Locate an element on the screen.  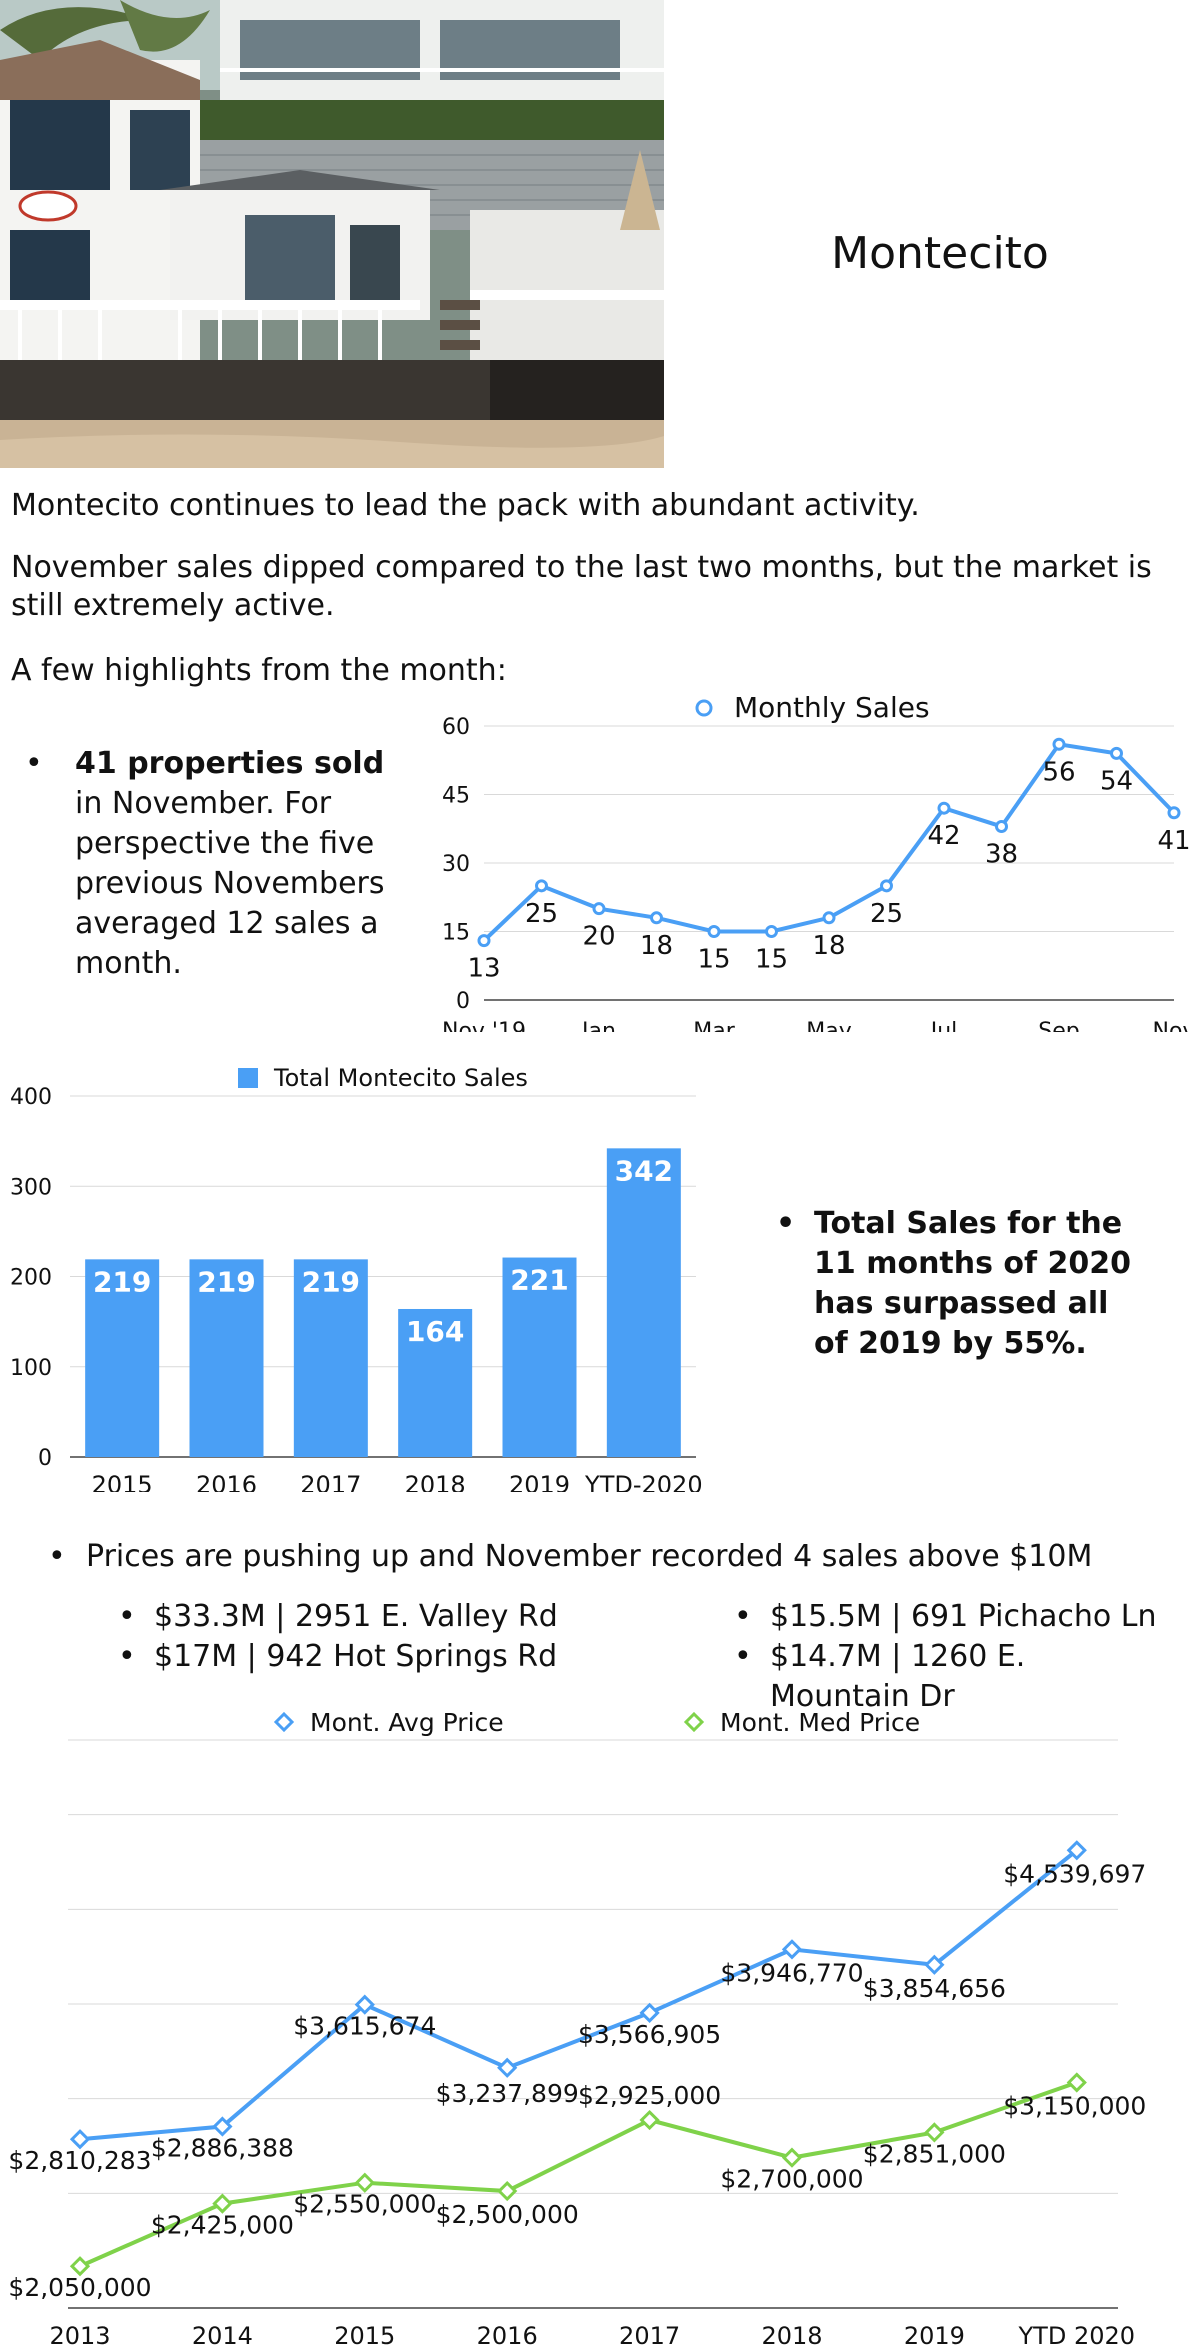
y-tick-label: 400 is located at coordinates (31, 1097).